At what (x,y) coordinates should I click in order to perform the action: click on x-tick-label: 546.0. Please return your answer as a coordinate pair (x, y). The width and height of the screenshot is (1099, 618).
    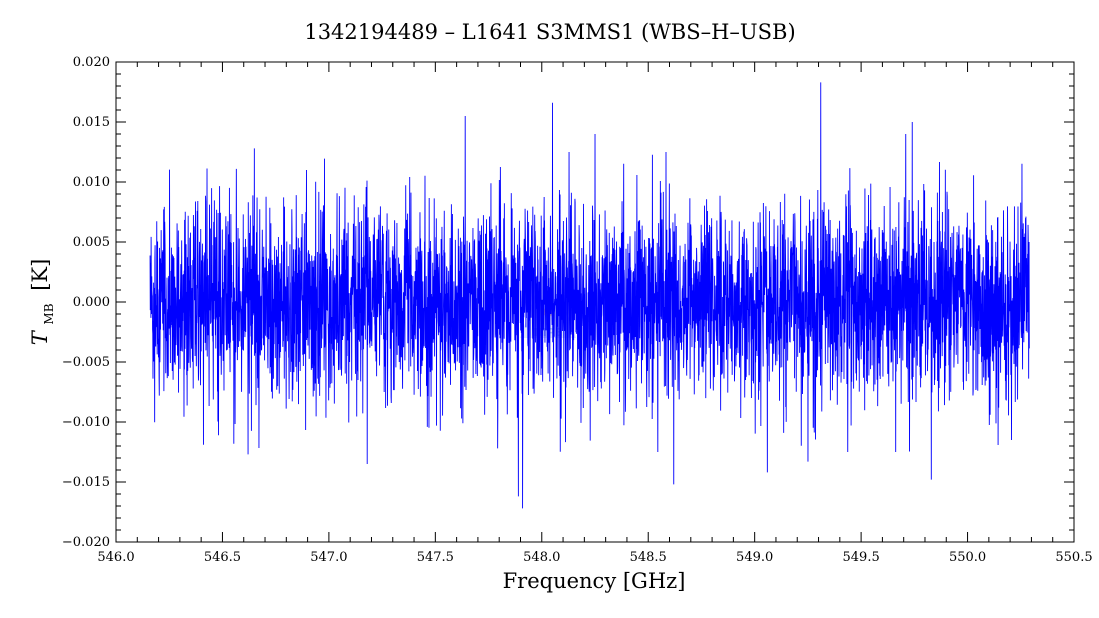
    Looking at the image, I should click on (115, 557).